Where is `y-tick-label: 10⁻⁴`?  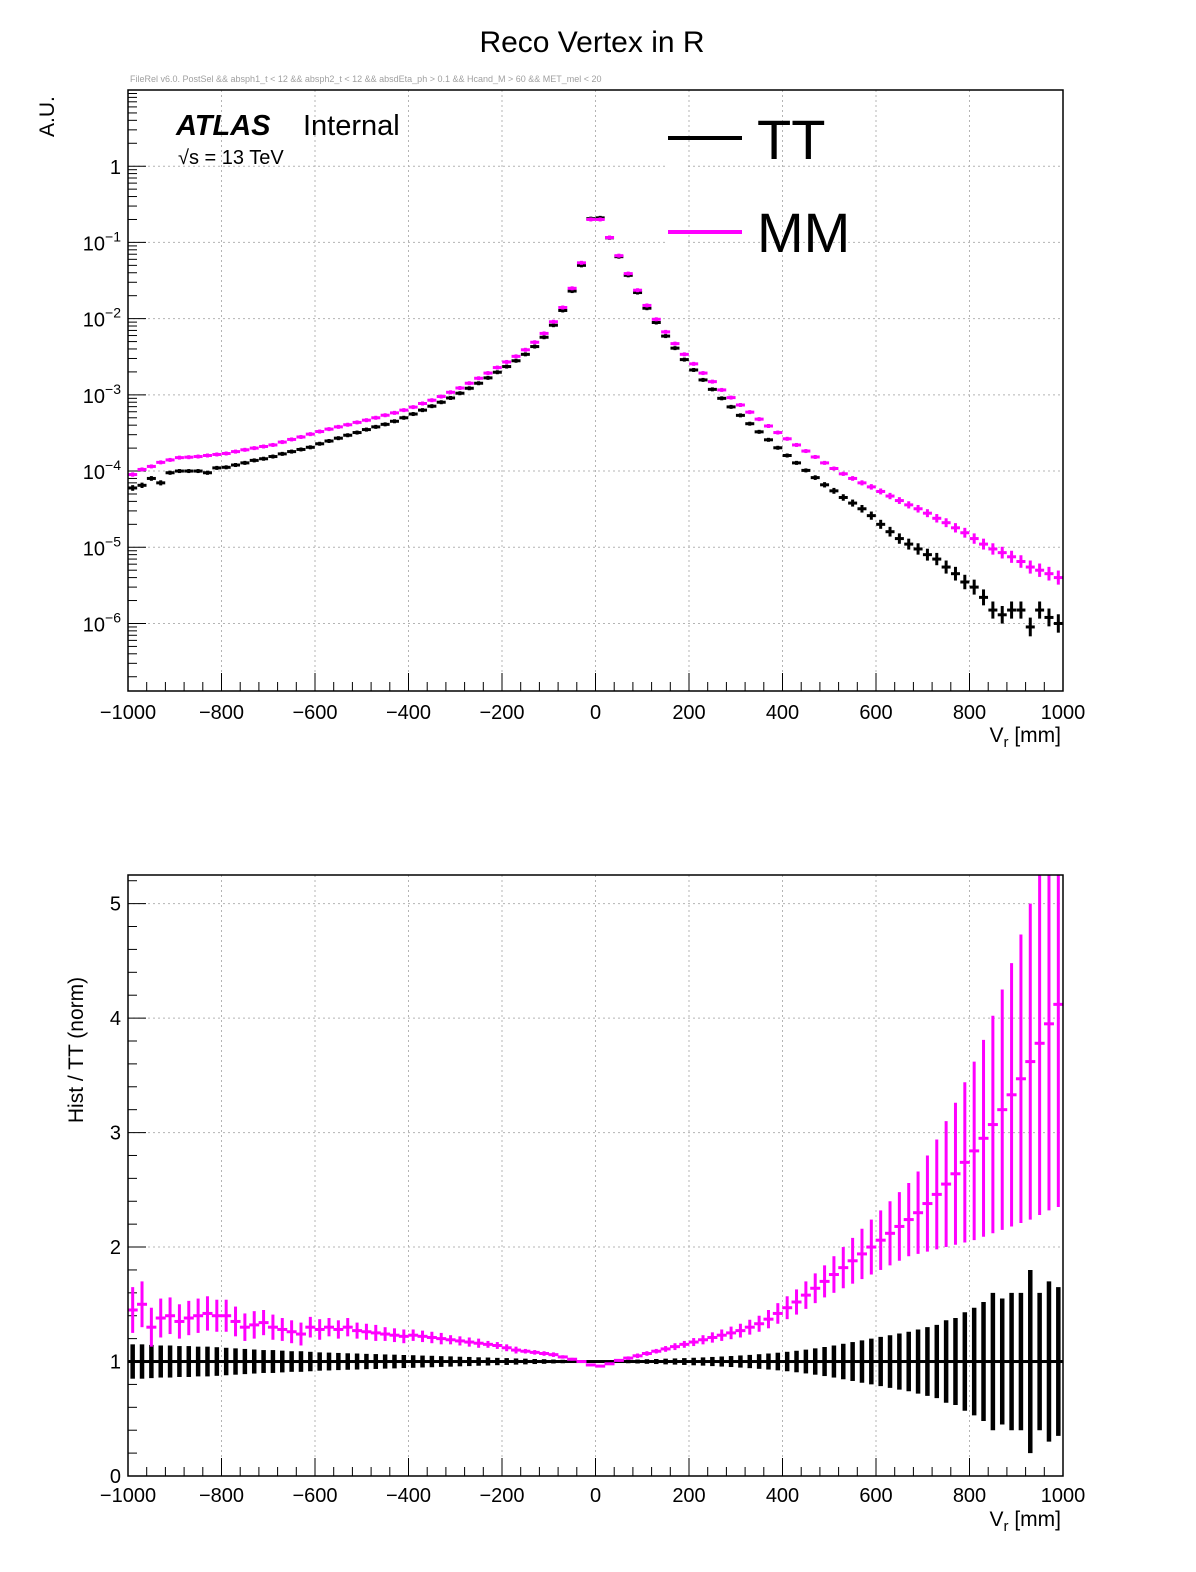
y-tick-label: 10⁻⁴ is located at coordinates (102, 470).